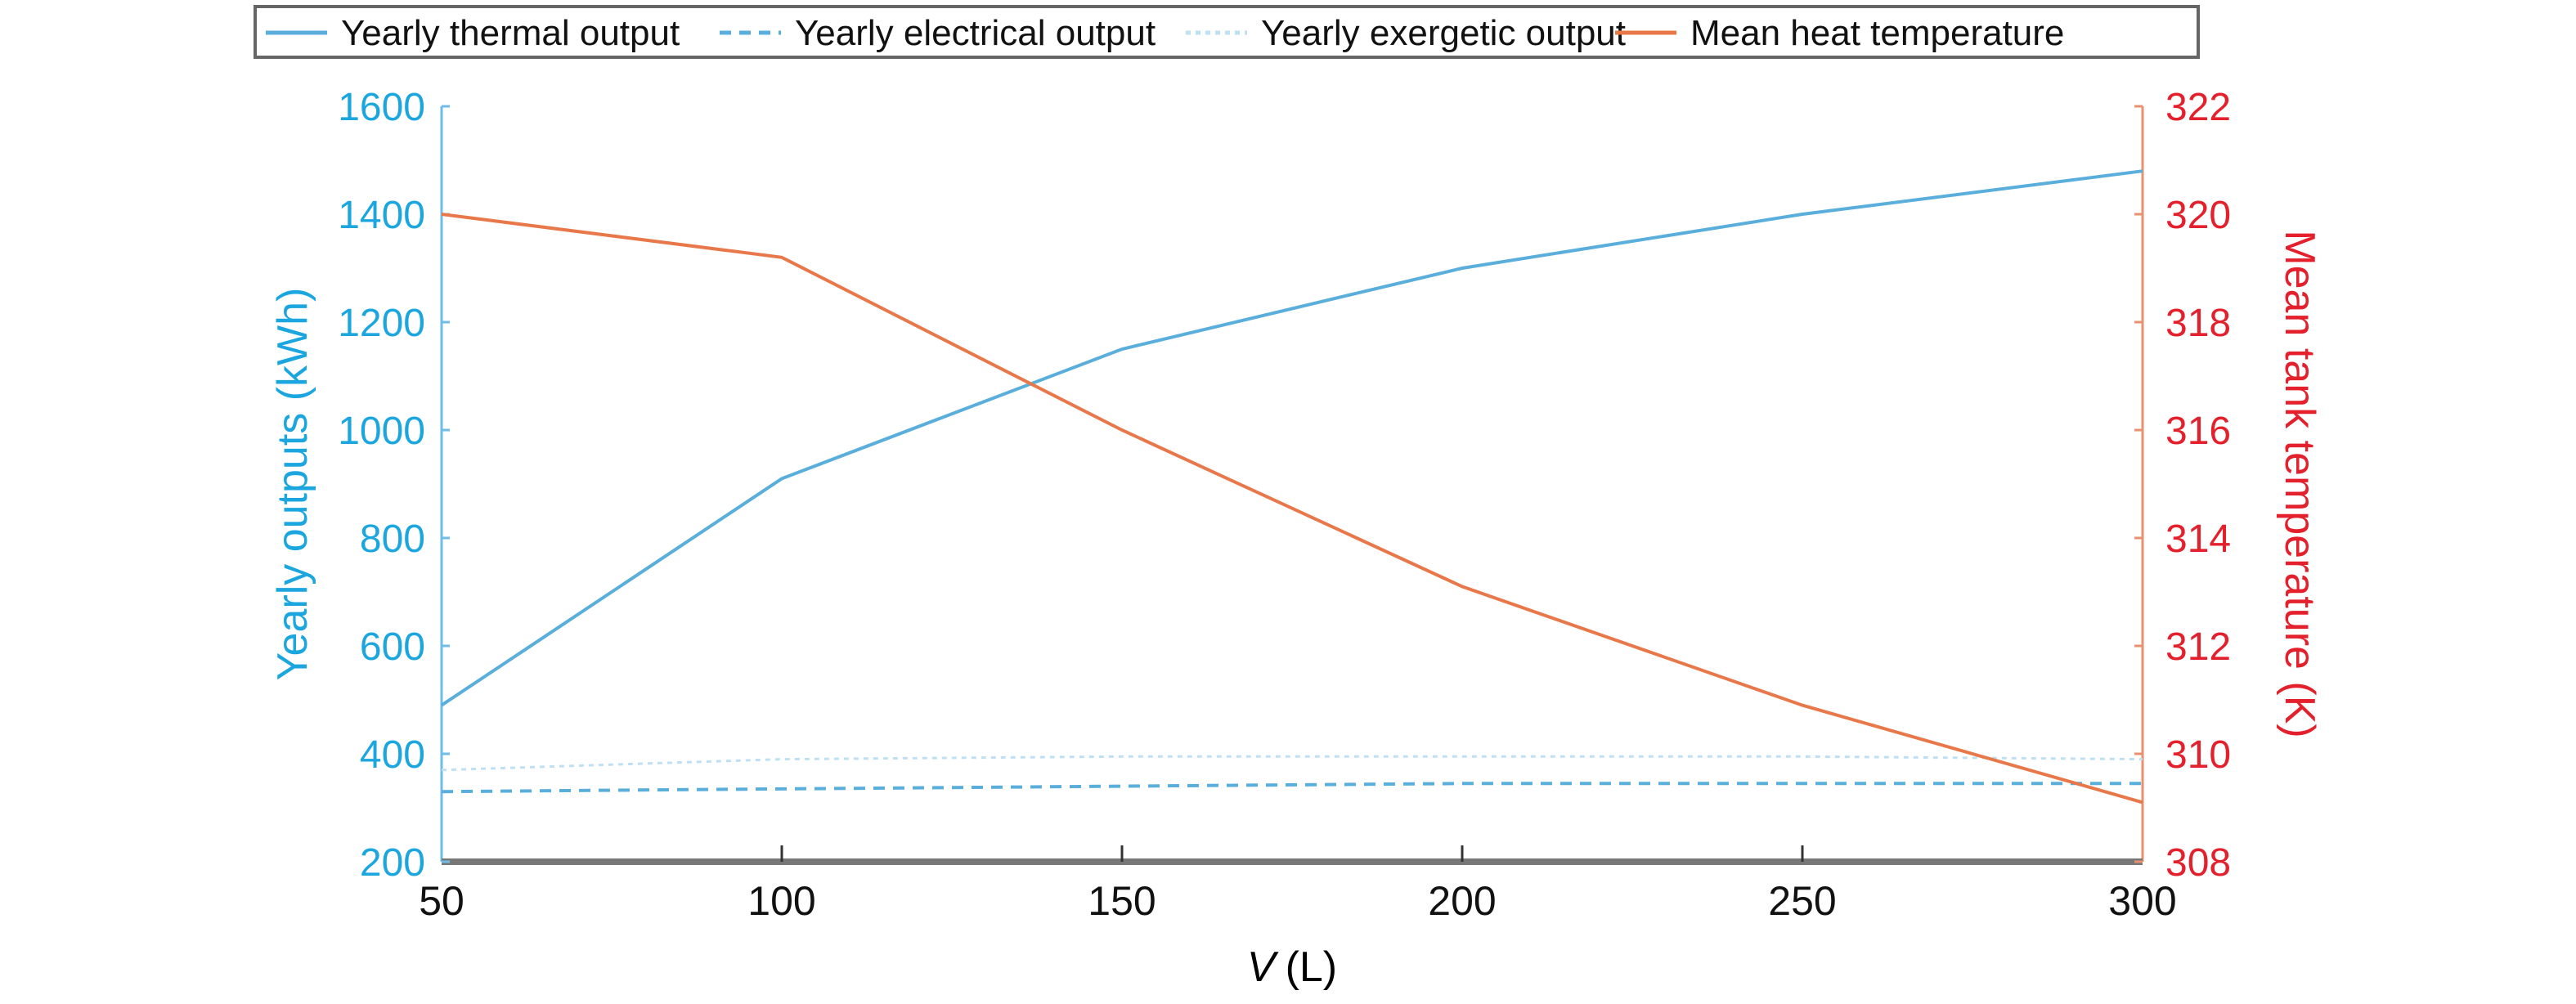  Describe the element at coordinates (1462, 901) in the screenshot. I see `x-tick-label: 200` at that location.